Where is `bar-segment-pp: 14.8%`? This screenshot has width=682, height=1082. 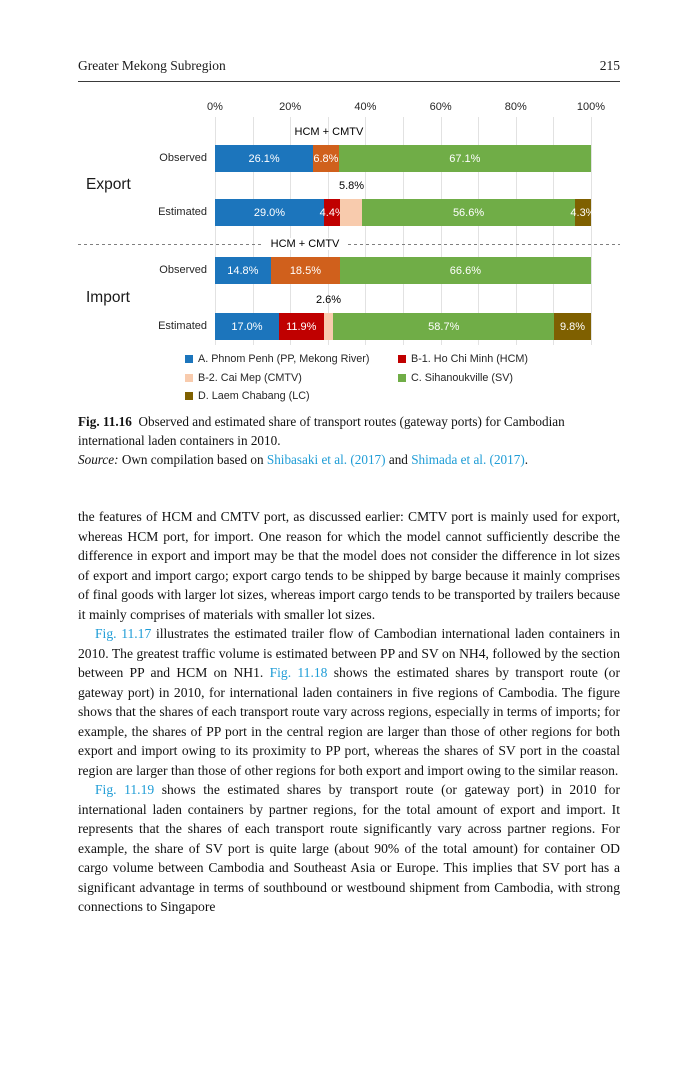
bar-segment-pp: 14.8% is located at coordinates (243, 270).